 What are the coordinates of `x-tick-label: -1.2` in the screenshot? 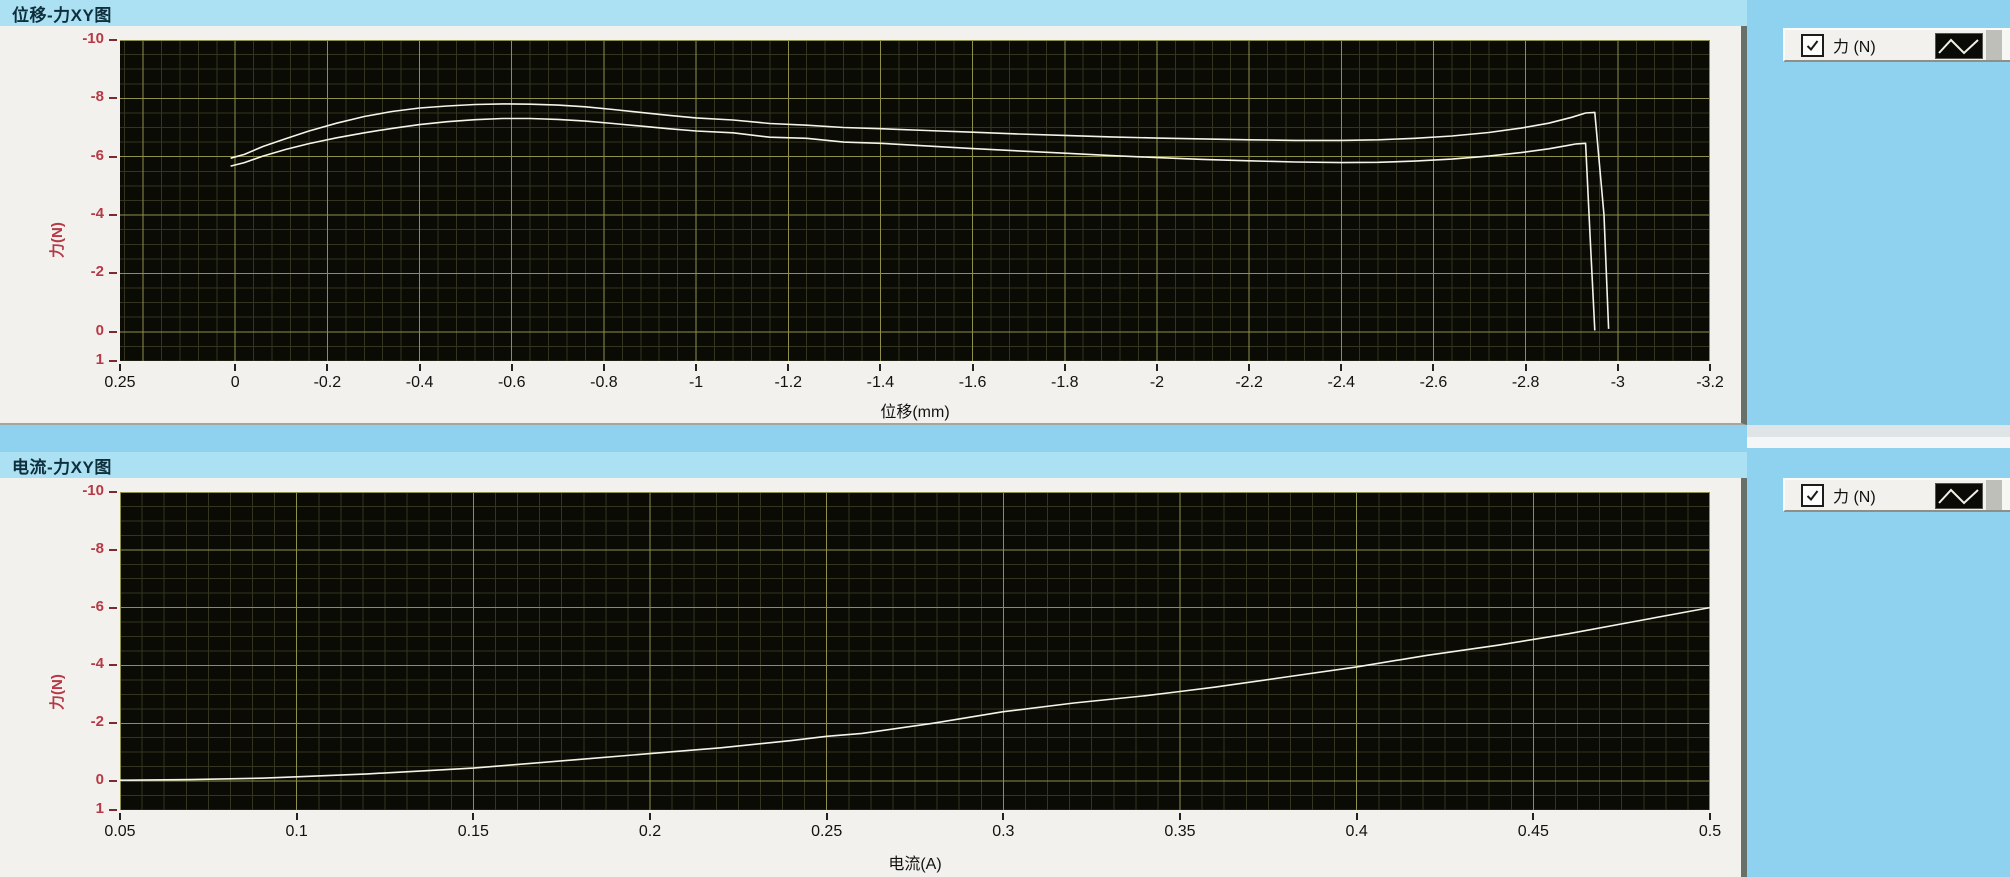 It's located at (788, 382).